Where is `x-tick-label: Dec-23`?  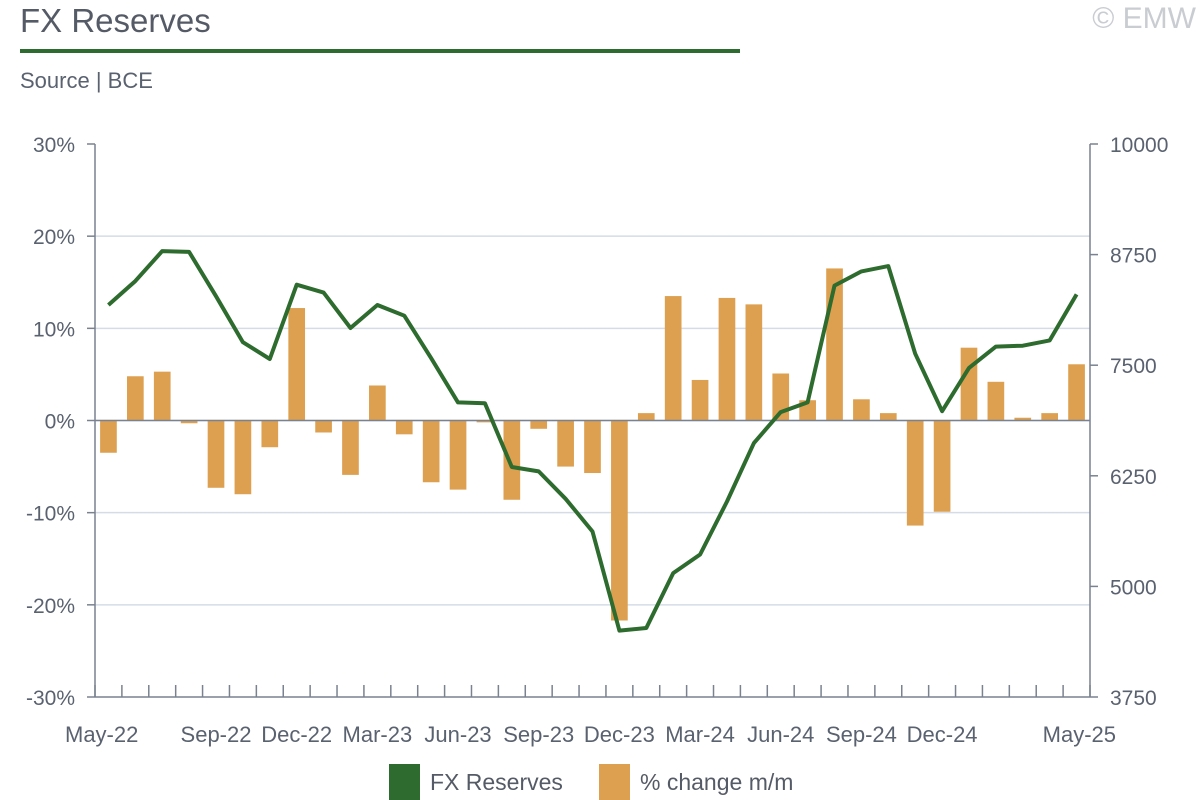 x-tick-label: Dec-23 is located at coordinates (619, 734).